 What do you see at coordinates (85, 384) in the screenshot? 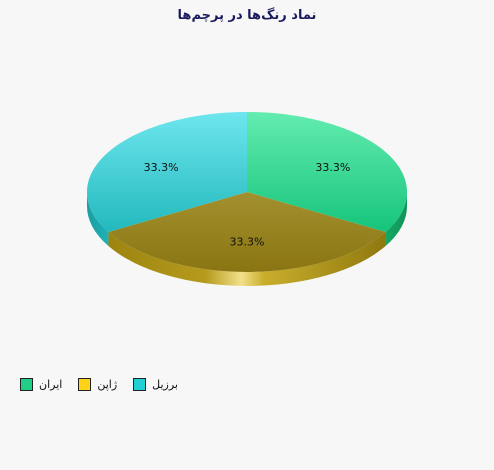
I see `legend-swatch-japan` at bounding box center [85, 384].